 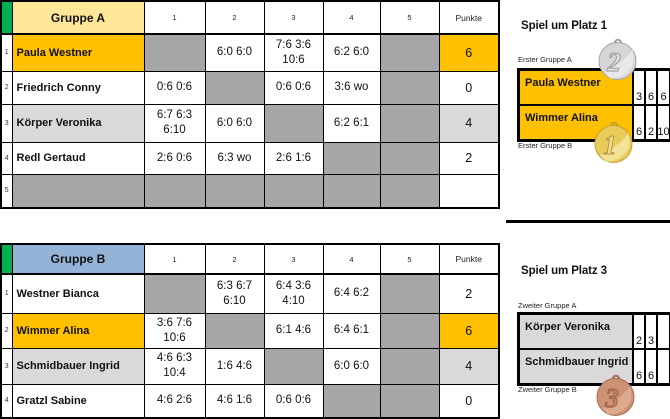 I want to click on score-cell: 2:6 0:6, so click(x=174, y=158).